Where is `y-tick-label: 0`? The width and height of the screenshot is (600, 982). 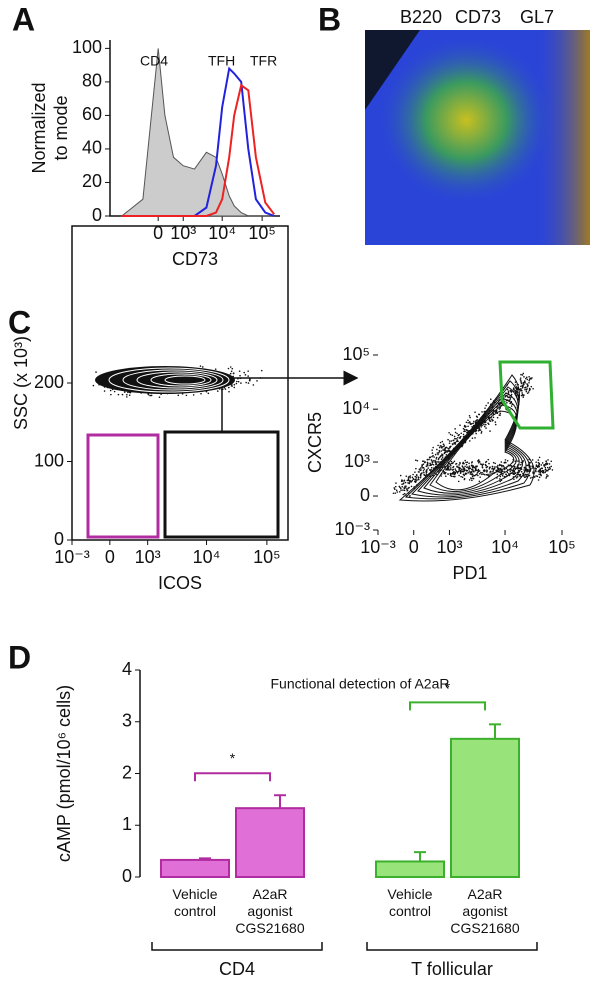 y-tick-label: 0 is located at coordinates (97, 215).